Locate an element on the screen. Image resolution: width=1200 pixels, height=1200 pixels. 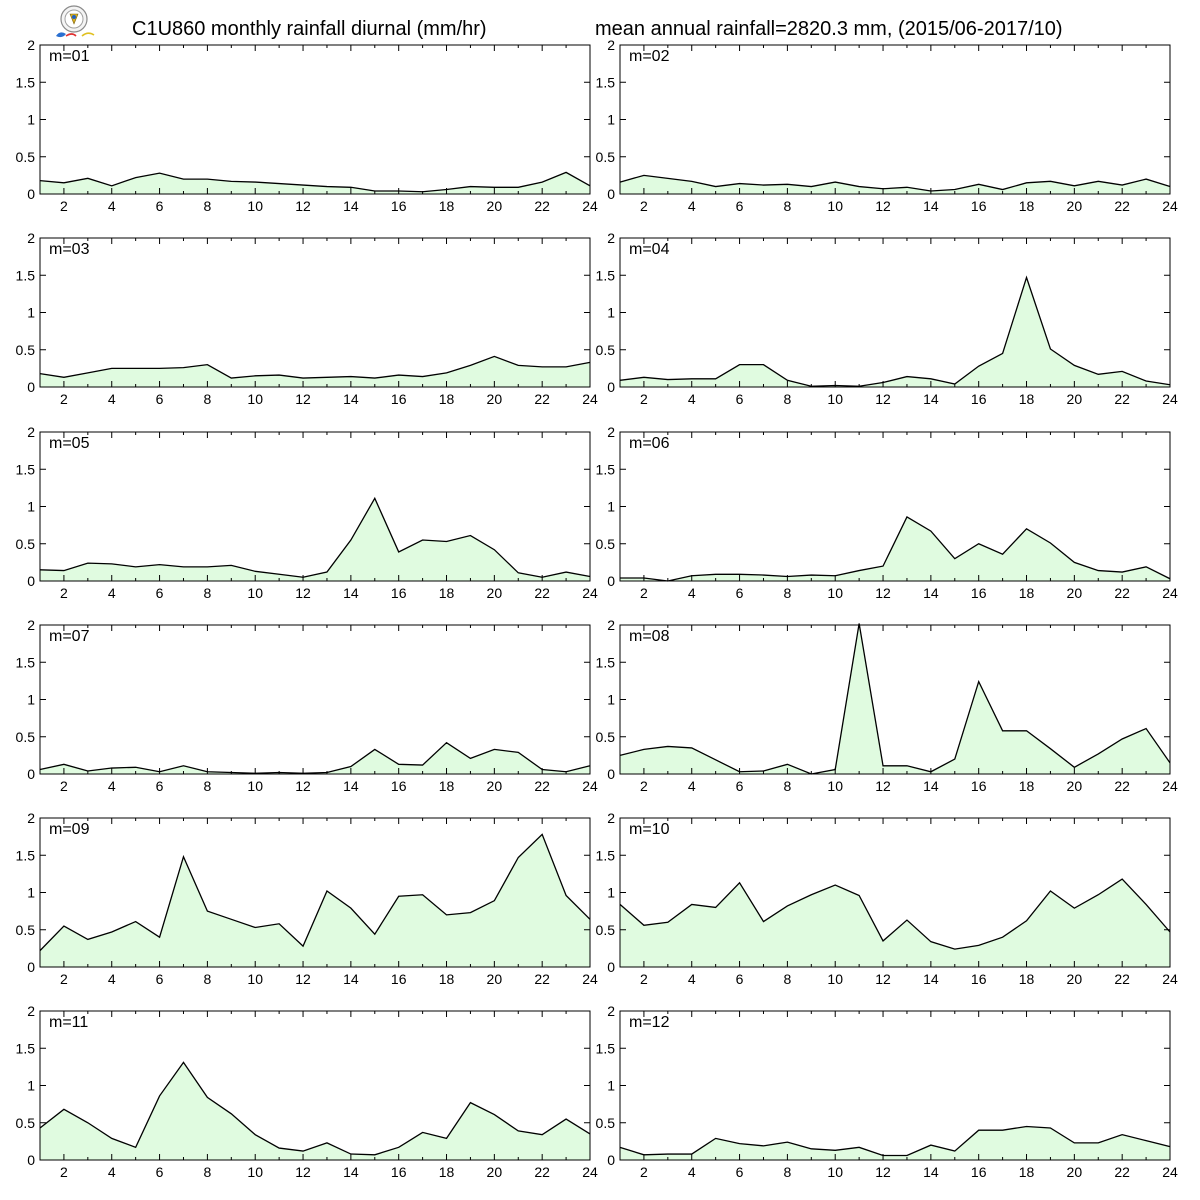
panel-month-label: m=02 is located at coordinates (649, 56).